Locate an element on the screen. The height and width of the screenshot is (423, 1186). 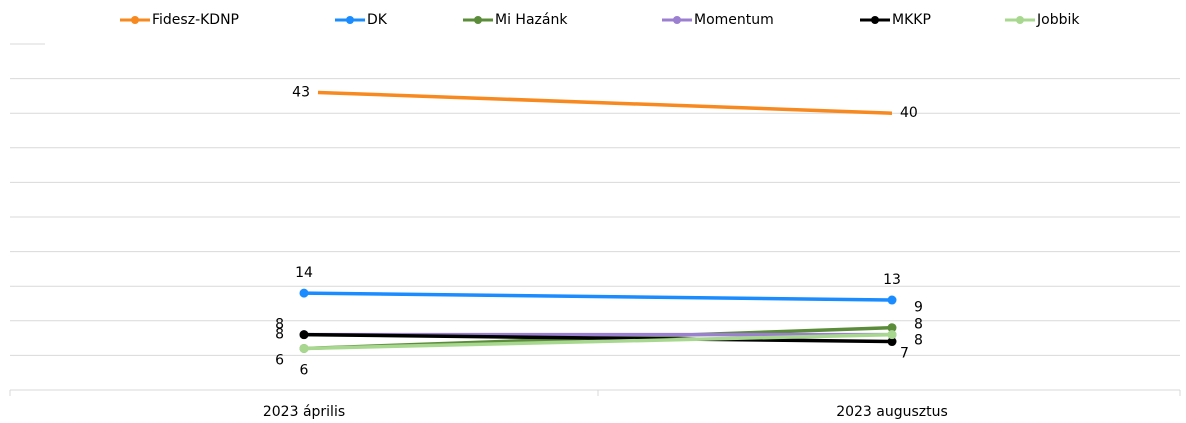
data-label: 14 is located at coordinates (304, 273).